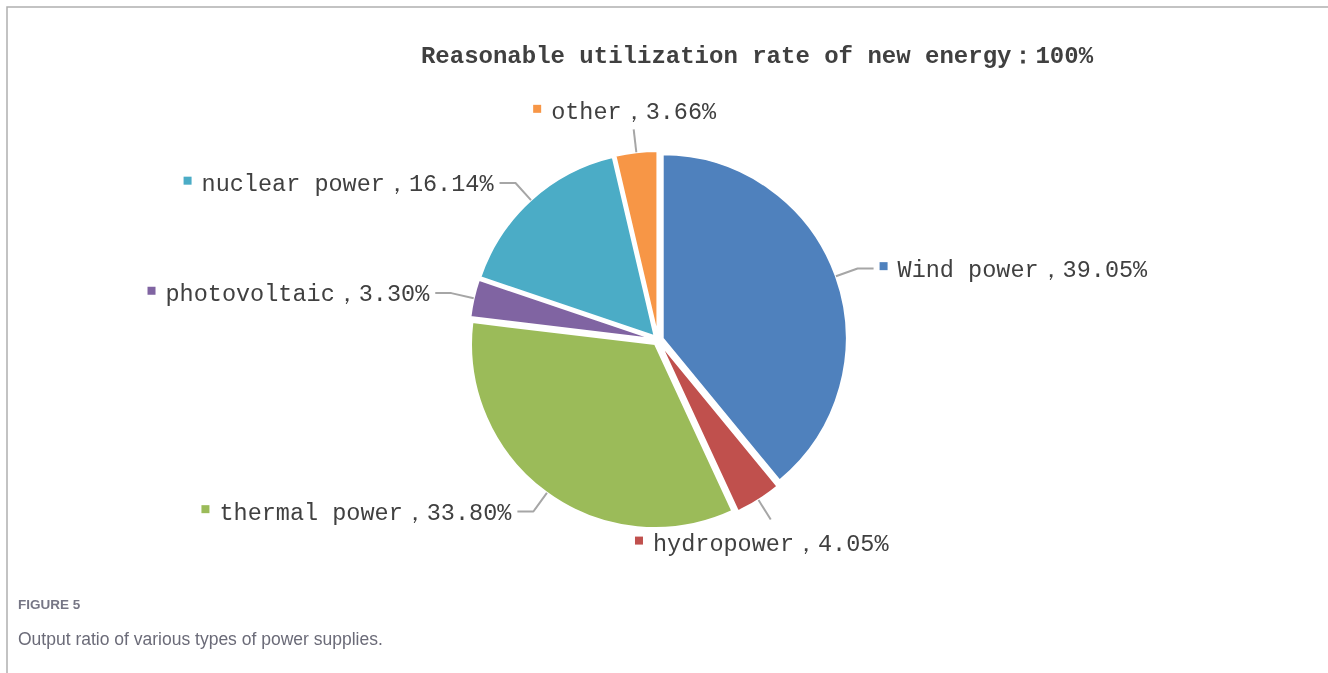 Image resolution: width=1328 pixels, height=673 pixels. Describe the element at coordinates (298, 295) in the screenshot. I see `legend-label: photovoltaic，3.30%` at that location.